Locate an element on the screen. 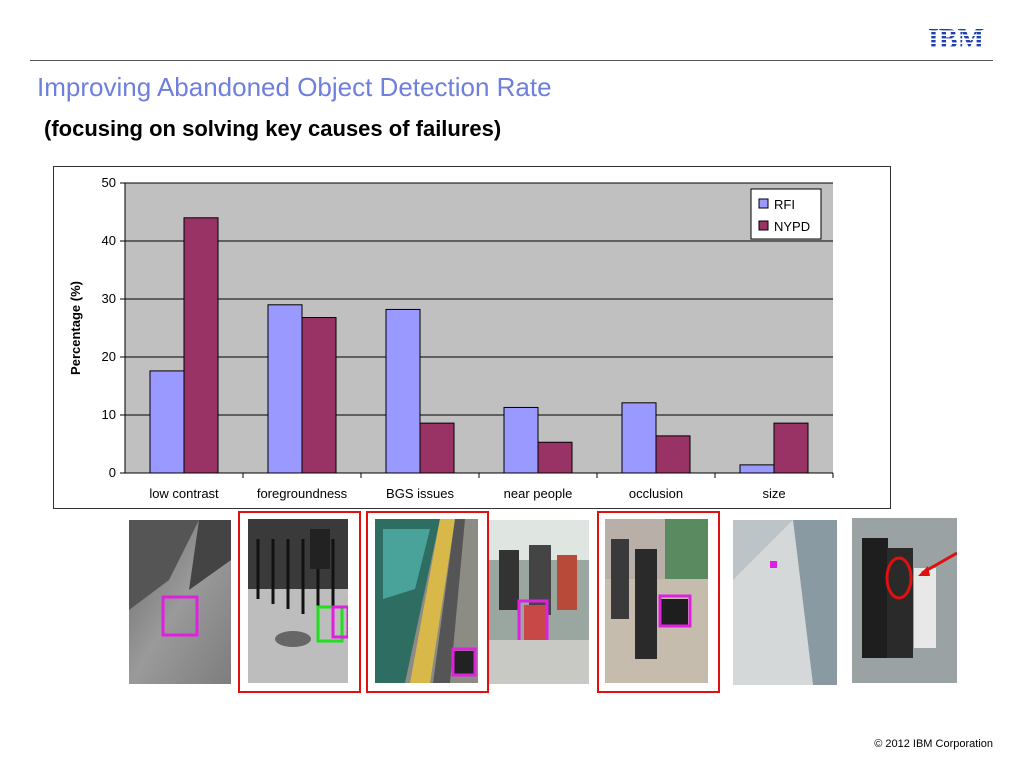  legend-label-nypd: NYPD is located at coordinates (792, 226).